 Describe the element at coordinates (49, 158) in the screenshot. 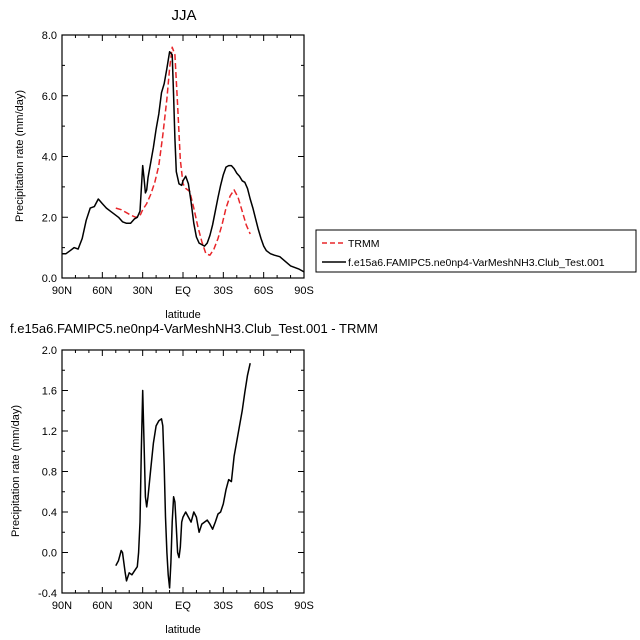

I see `y-tick-label: 4.0` at that location.